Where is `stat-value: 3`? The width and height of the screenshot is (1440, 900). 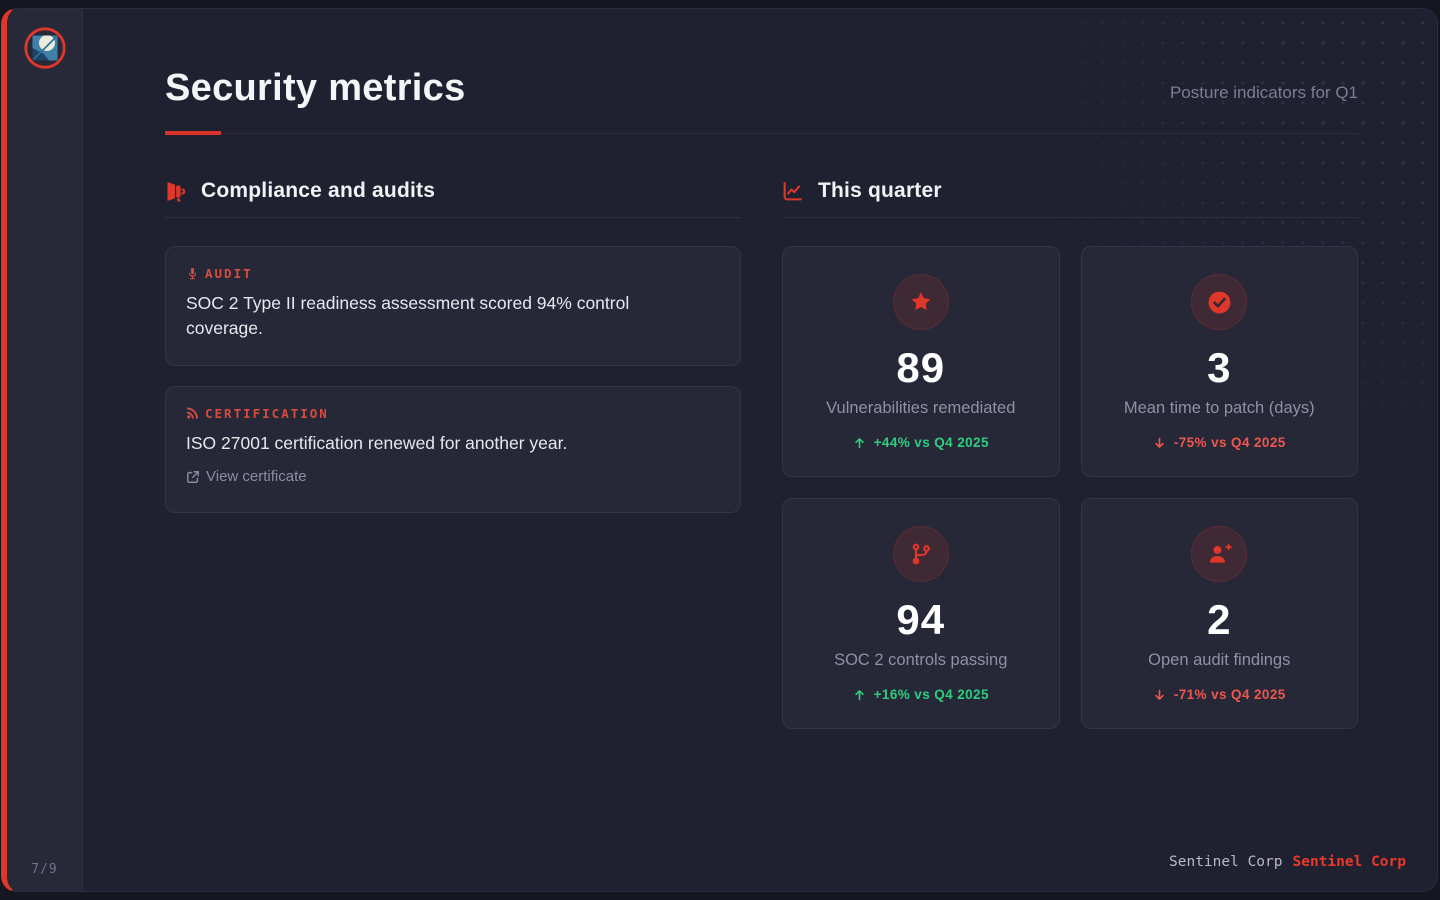
stat-value: 3 is located at coordinates (1219, 367).